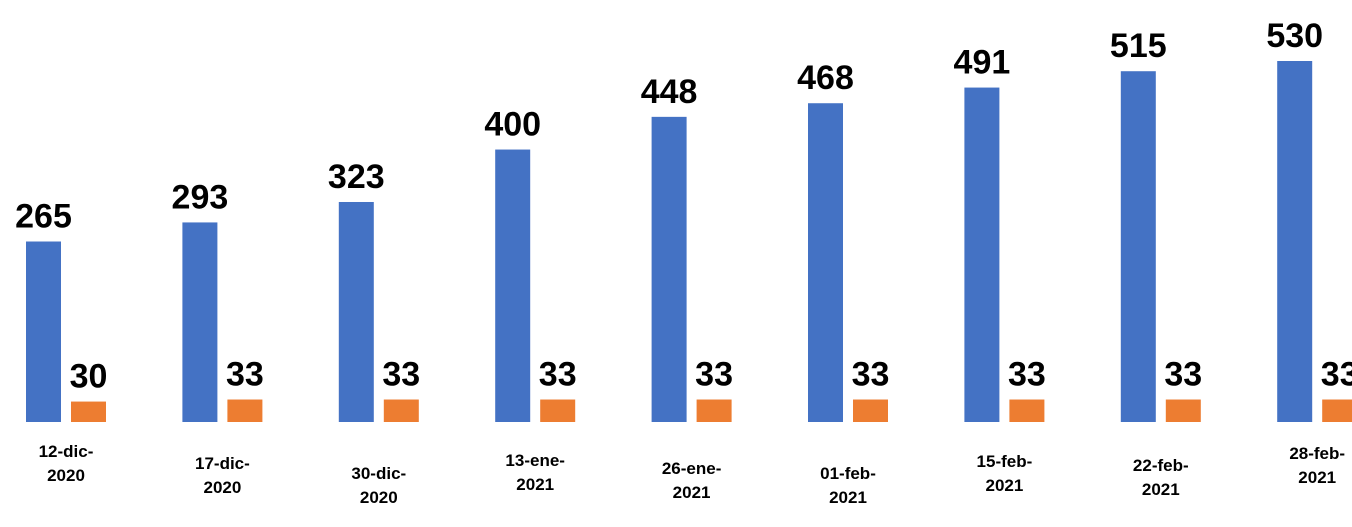 The width and height of the screenshot is (1352, 527). I want to click on x-tick-label-1: 12-dic- 2020, so click(66, 463).